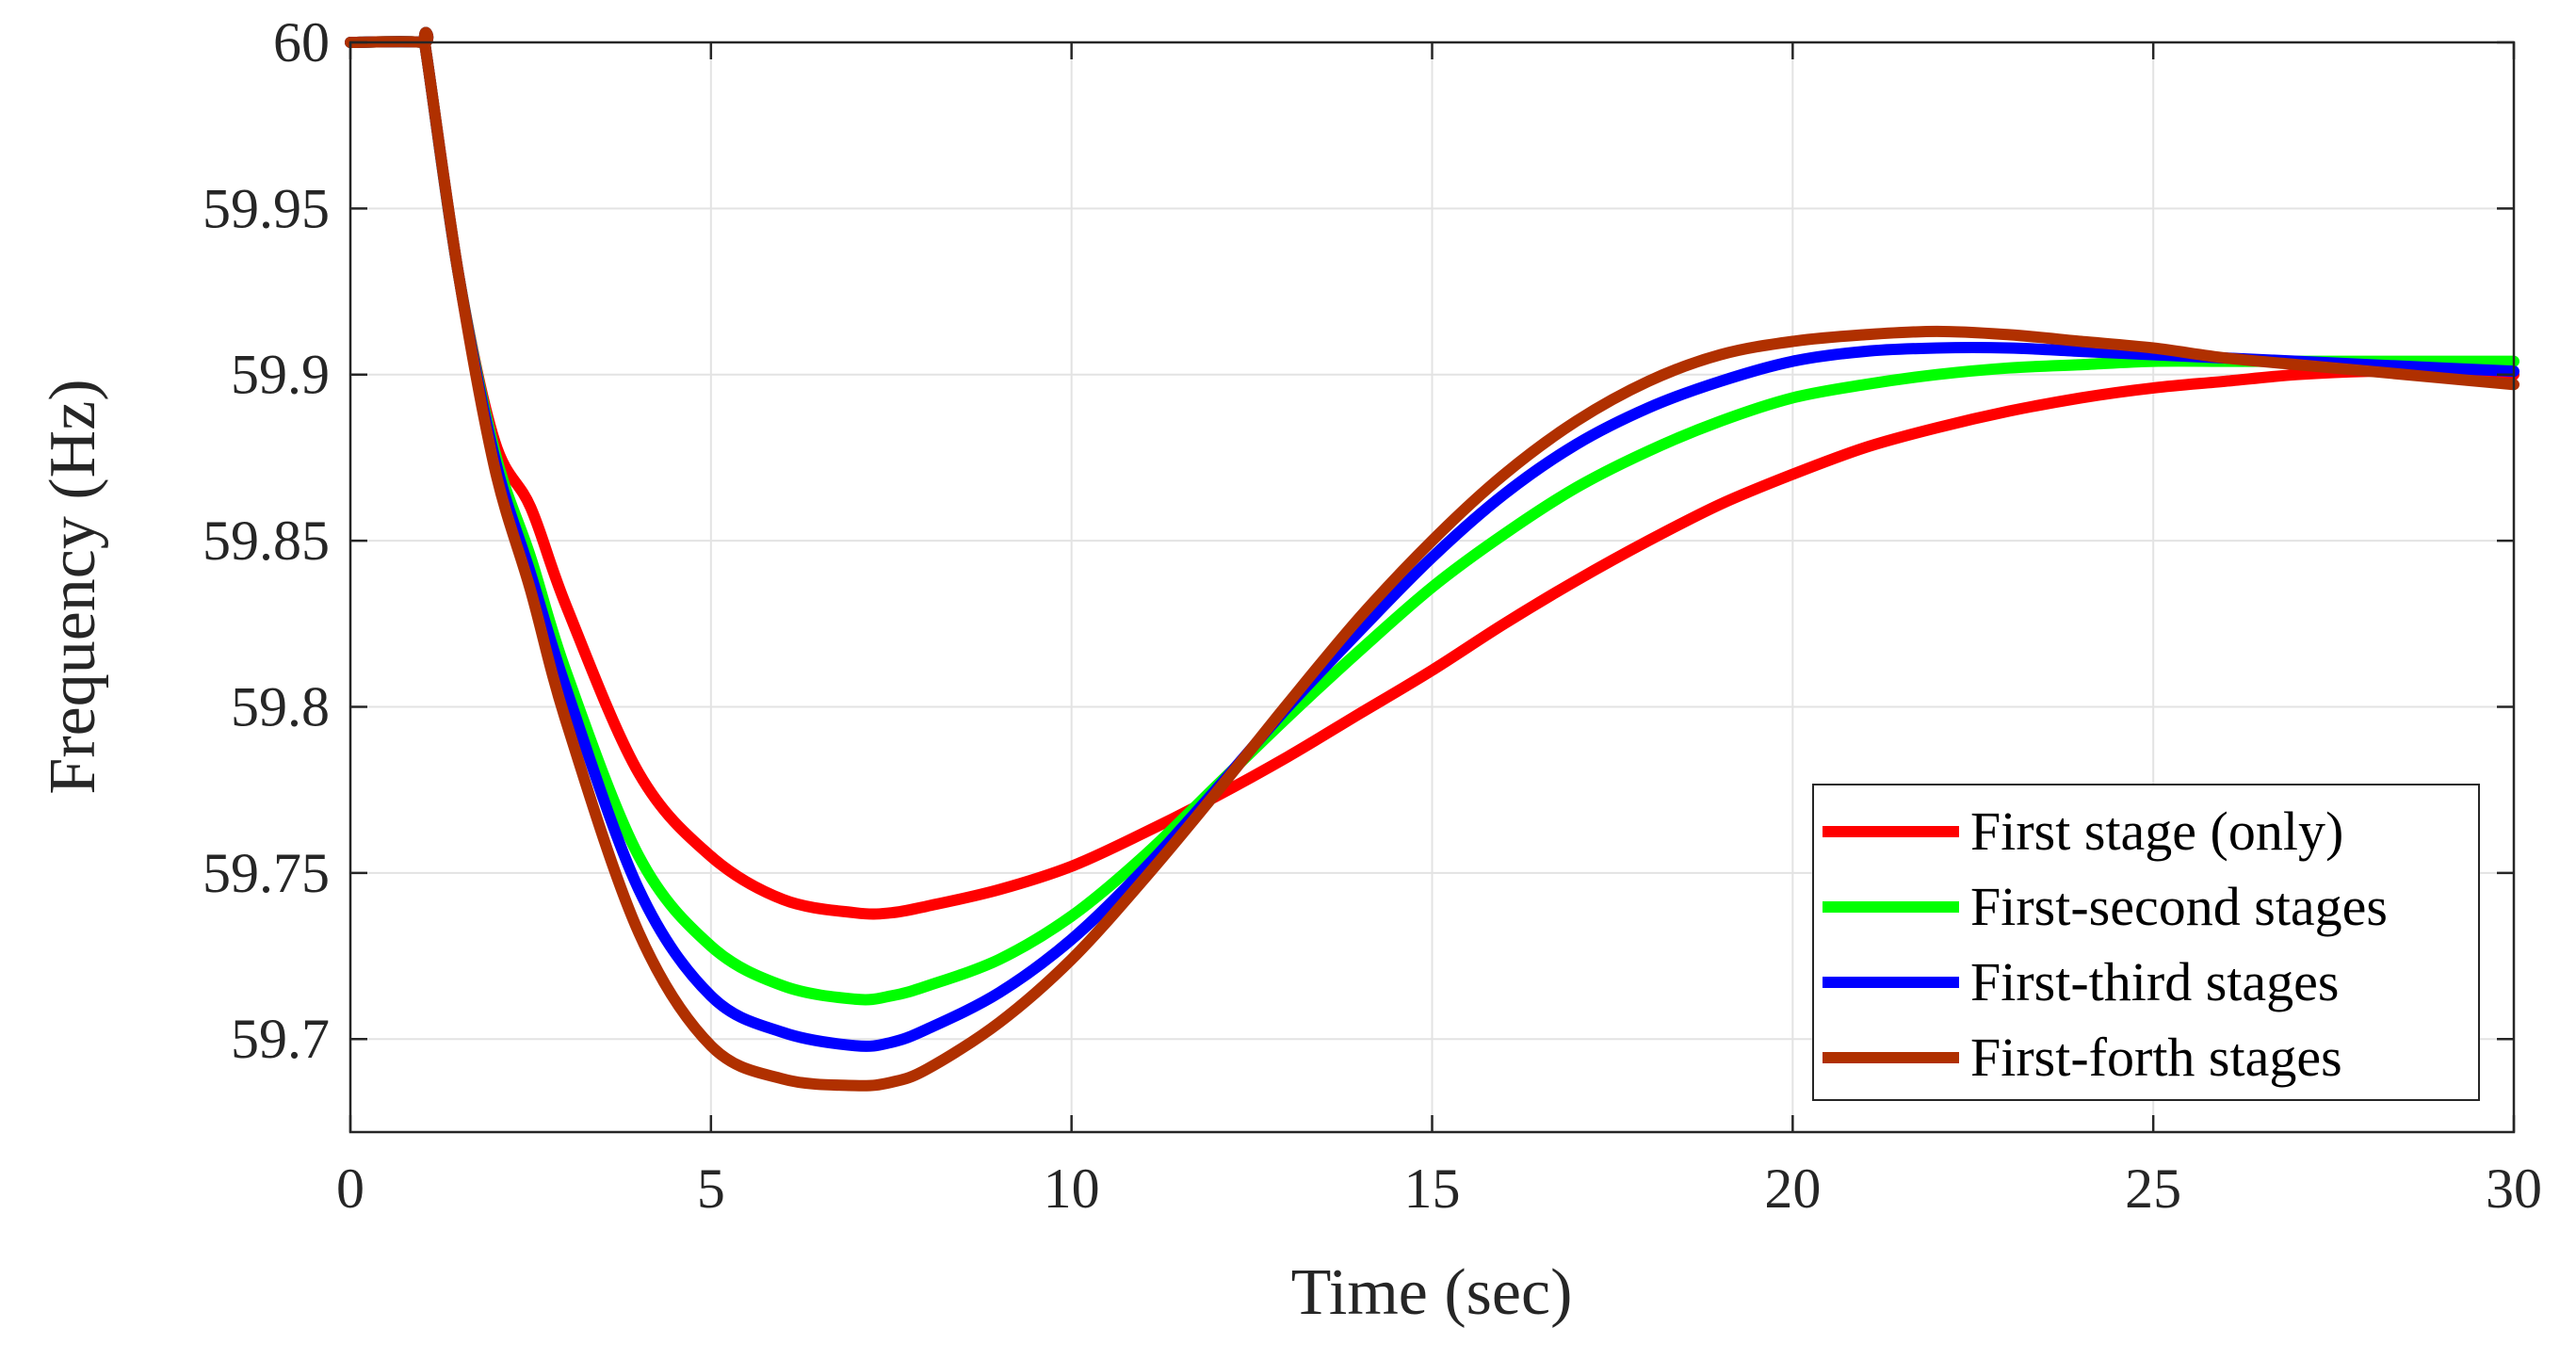  What do you see at coordinates (266, 541) in the screenshot?
I see `y-tick-label: 59.85` at bounding box center [266, 541].